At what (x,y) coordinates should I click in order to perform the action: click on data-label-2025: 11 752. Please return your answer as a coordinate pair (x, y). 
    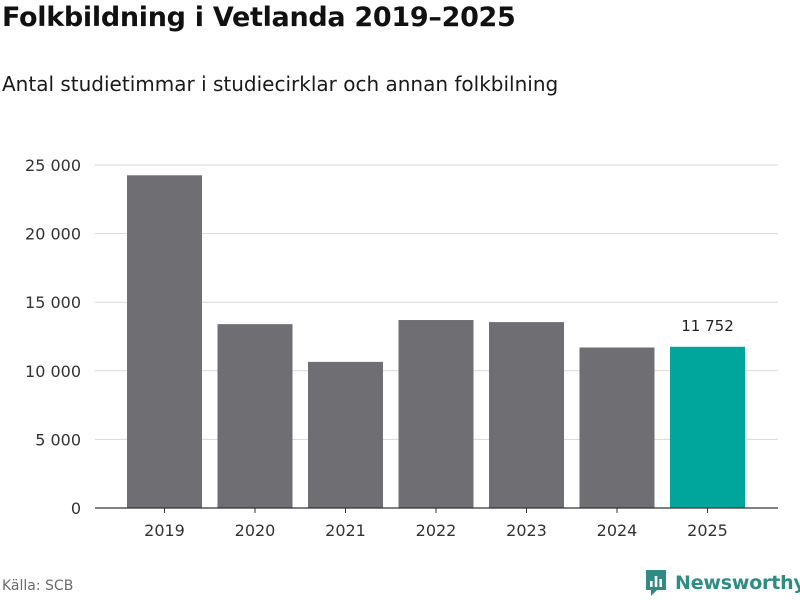
    Looking at the image, I should click on (707, 326).